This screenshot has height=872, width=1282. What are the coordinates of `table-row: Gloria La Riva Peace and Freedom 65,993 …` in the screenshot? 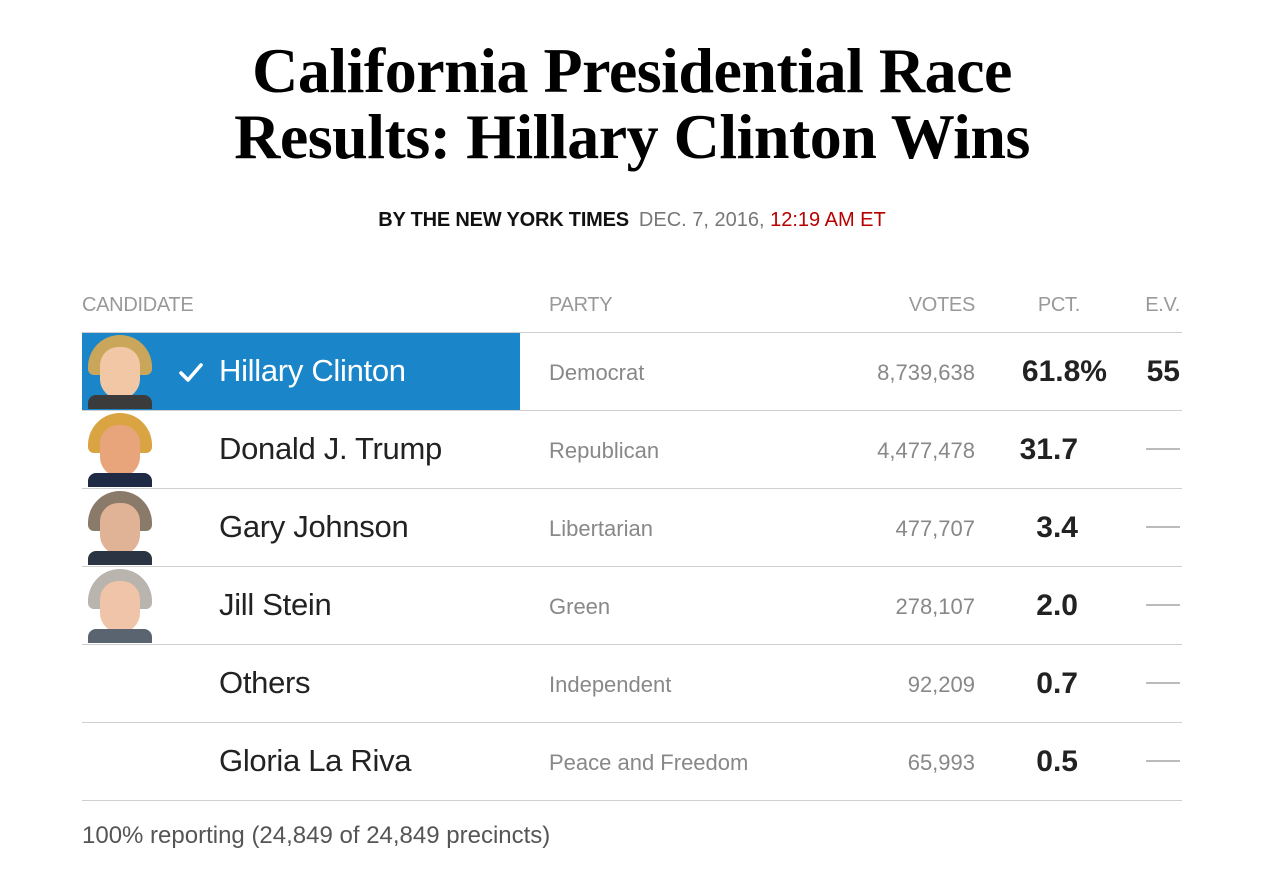 It's located at (632, 762).